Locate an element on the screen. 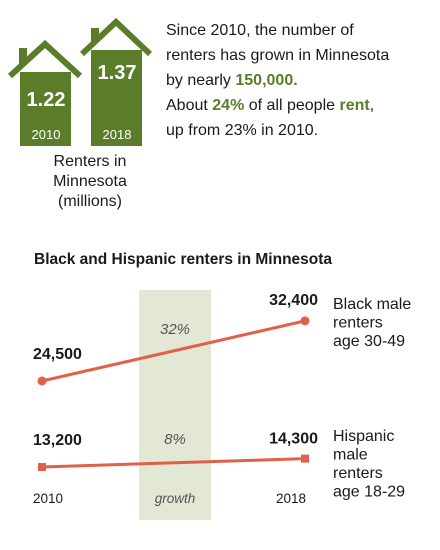 The height and width of the screenshot is (550, 440). black-renters-point-2010 is located at coordinates (42, 381).